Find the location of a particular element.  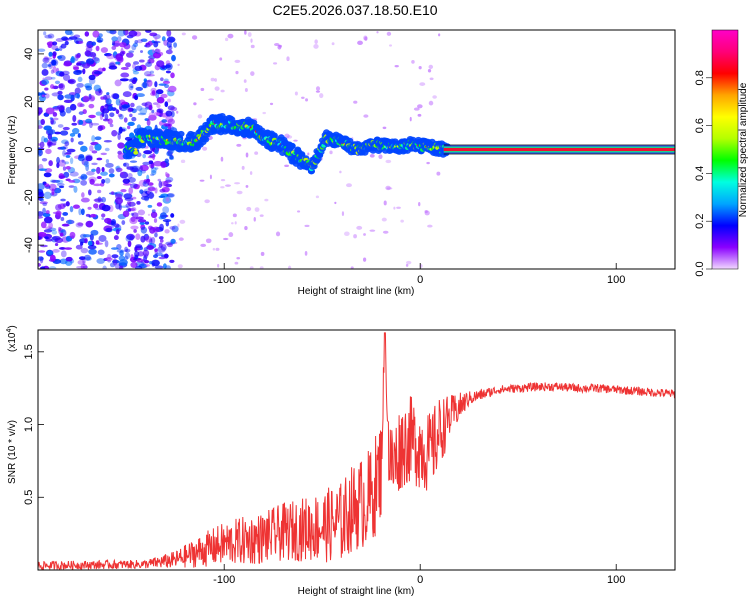

snr-y-tick-label: 1.5 is located at coordinates (29, 351).